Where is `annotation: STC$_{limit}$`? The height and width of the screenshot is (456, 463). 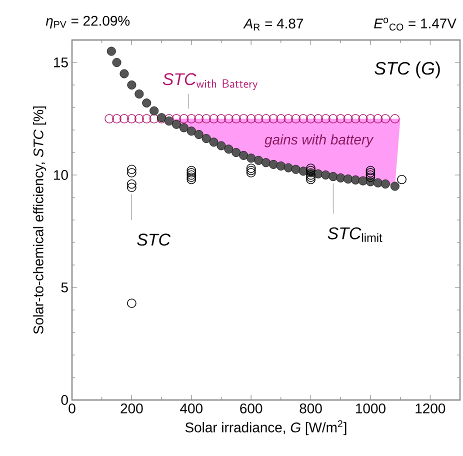 annotation: STC$_{limit}$ is located at coordinates (355, 234).